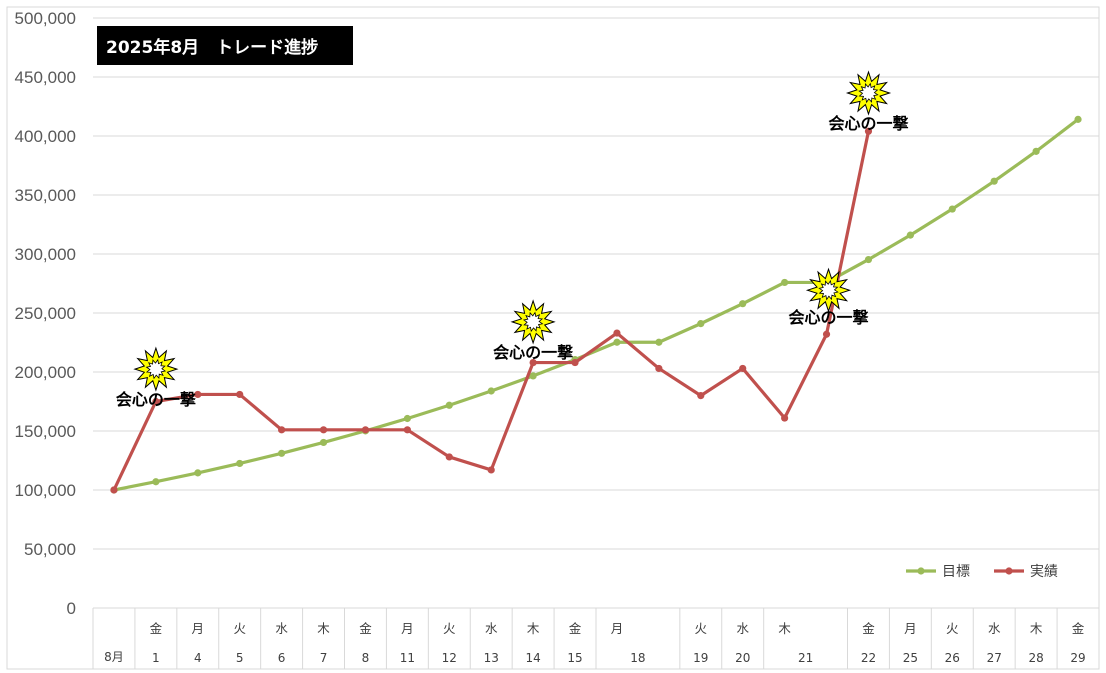 This screenshot has height=673, width=1106. What do you see at coordinates (491, 658) in the screenshot?
I see `x-day-label: 13` at bounding box center [491, 658].